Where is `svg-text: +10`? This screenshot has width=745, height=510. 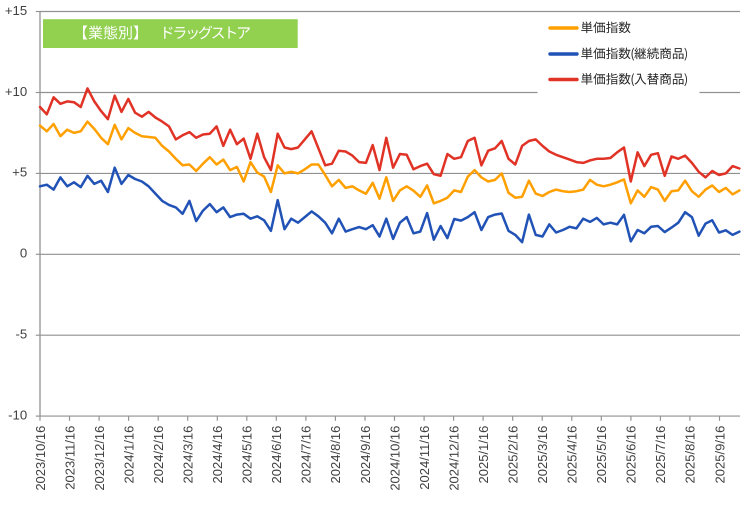
svg-text: +10 is located at coordinates (16, 91).